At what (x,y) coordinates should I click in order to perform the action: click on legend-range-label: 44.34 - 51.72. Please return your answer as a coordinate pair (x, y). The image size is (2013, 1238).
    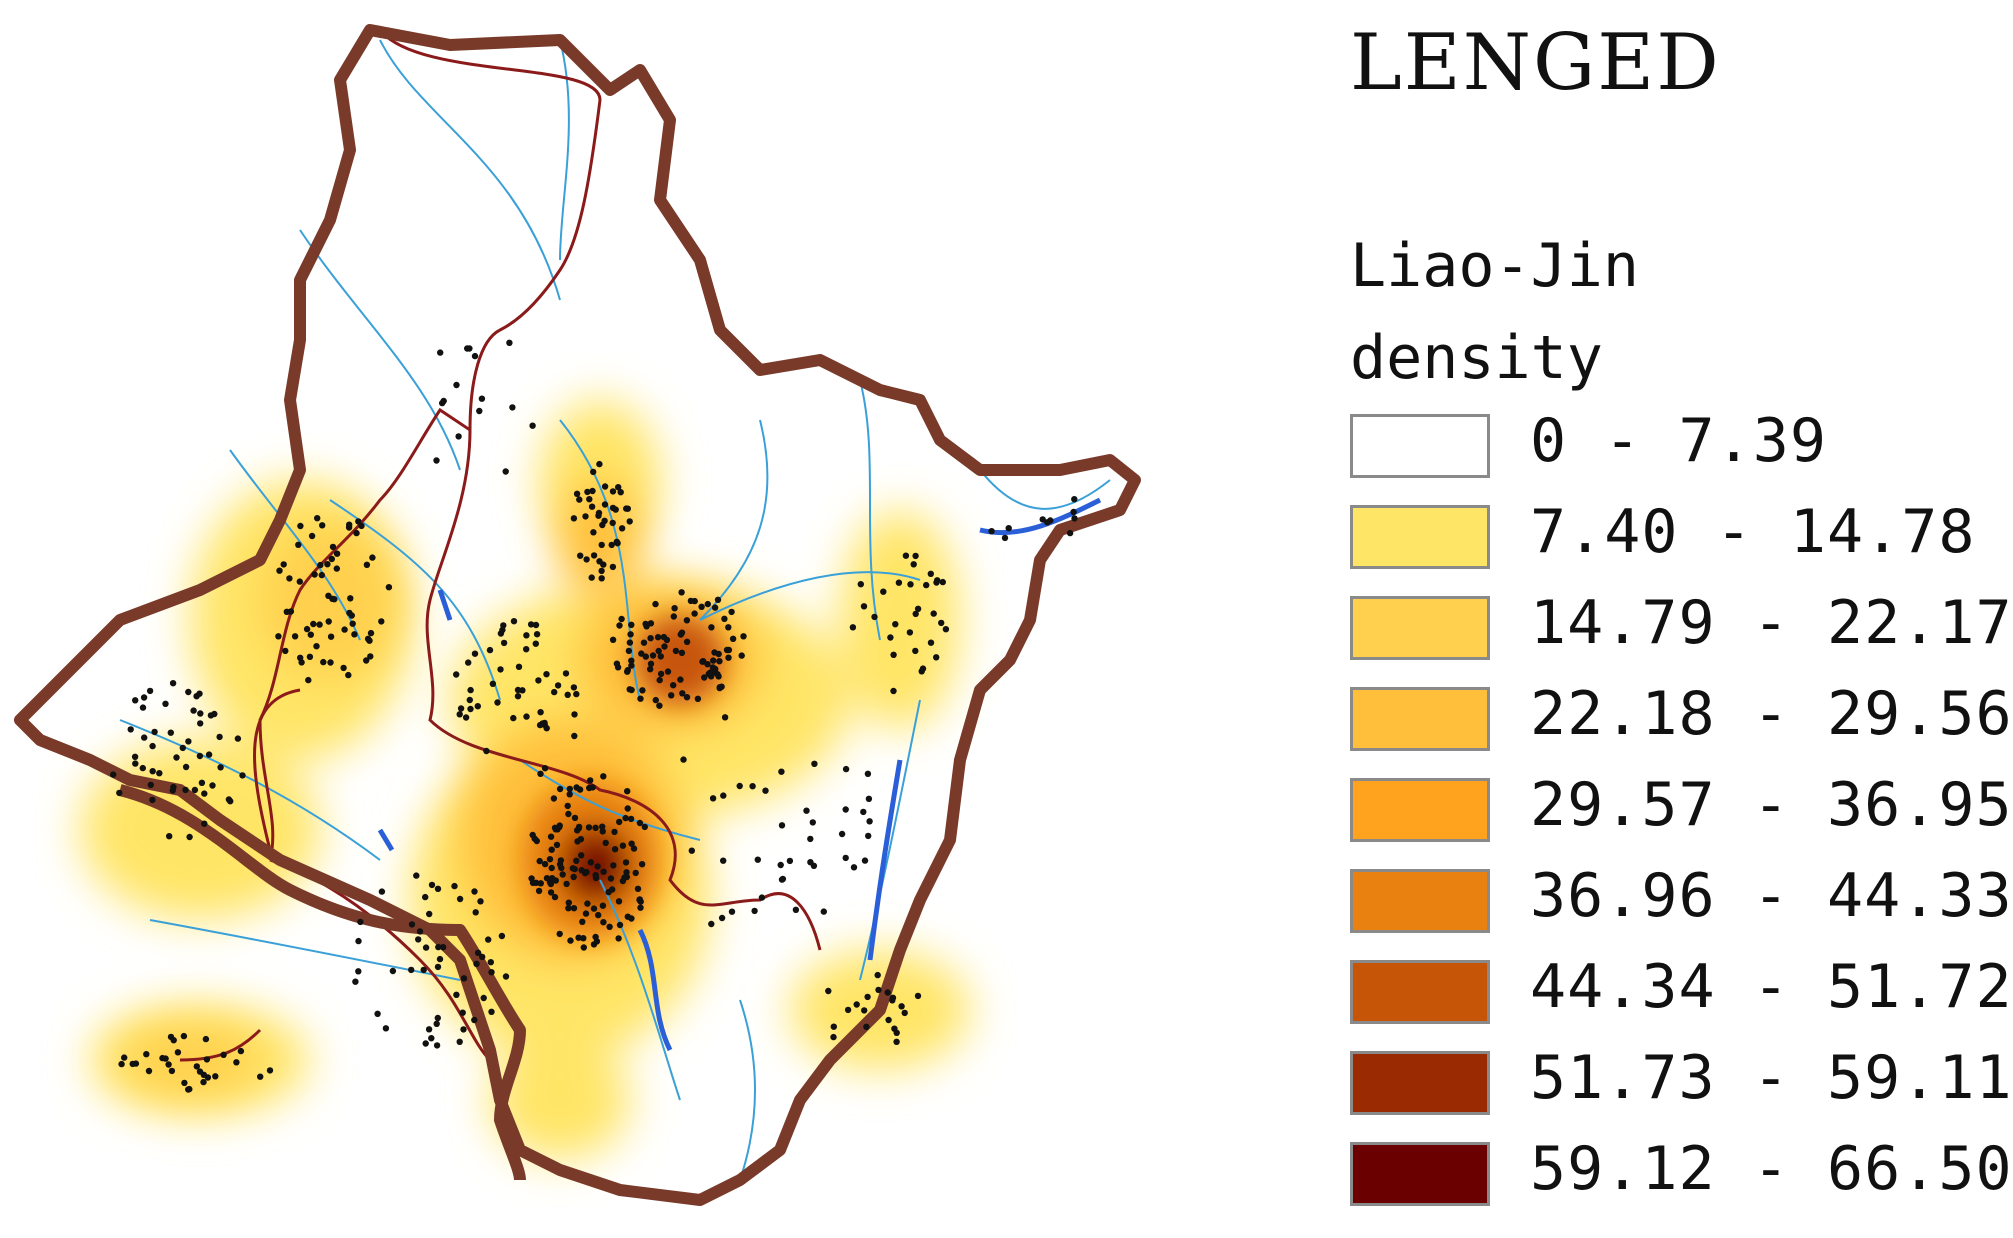
    Looking at the image, I should click on (1771, 987).